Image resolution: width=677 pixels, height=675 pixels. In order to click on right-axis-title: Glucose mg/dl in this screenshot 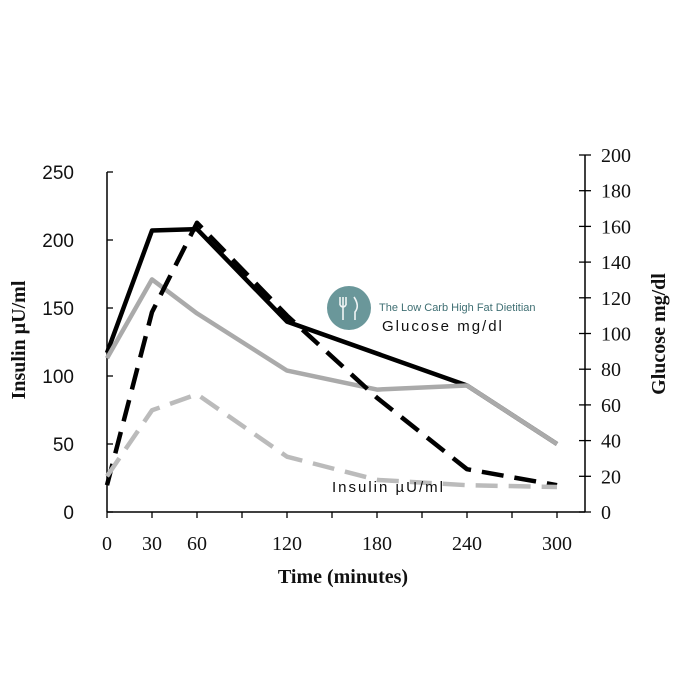, I will do `click(659, 334)`.